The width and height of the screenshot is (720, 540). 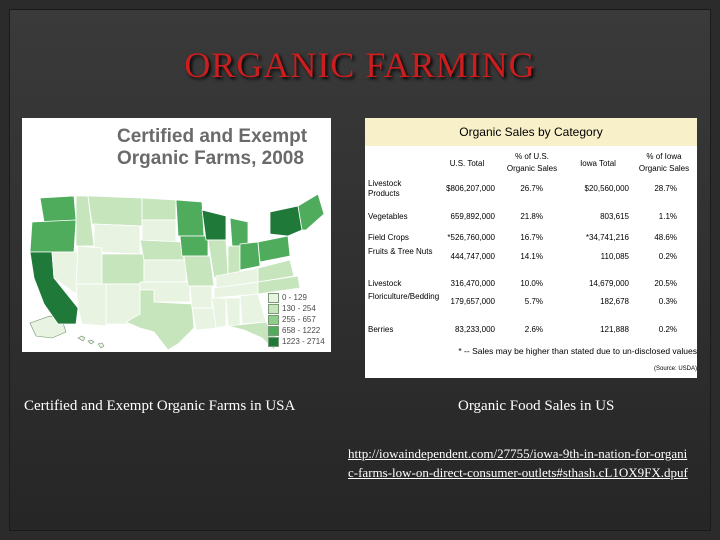 I want to click on nevada-state, so click(x=65, y=273).